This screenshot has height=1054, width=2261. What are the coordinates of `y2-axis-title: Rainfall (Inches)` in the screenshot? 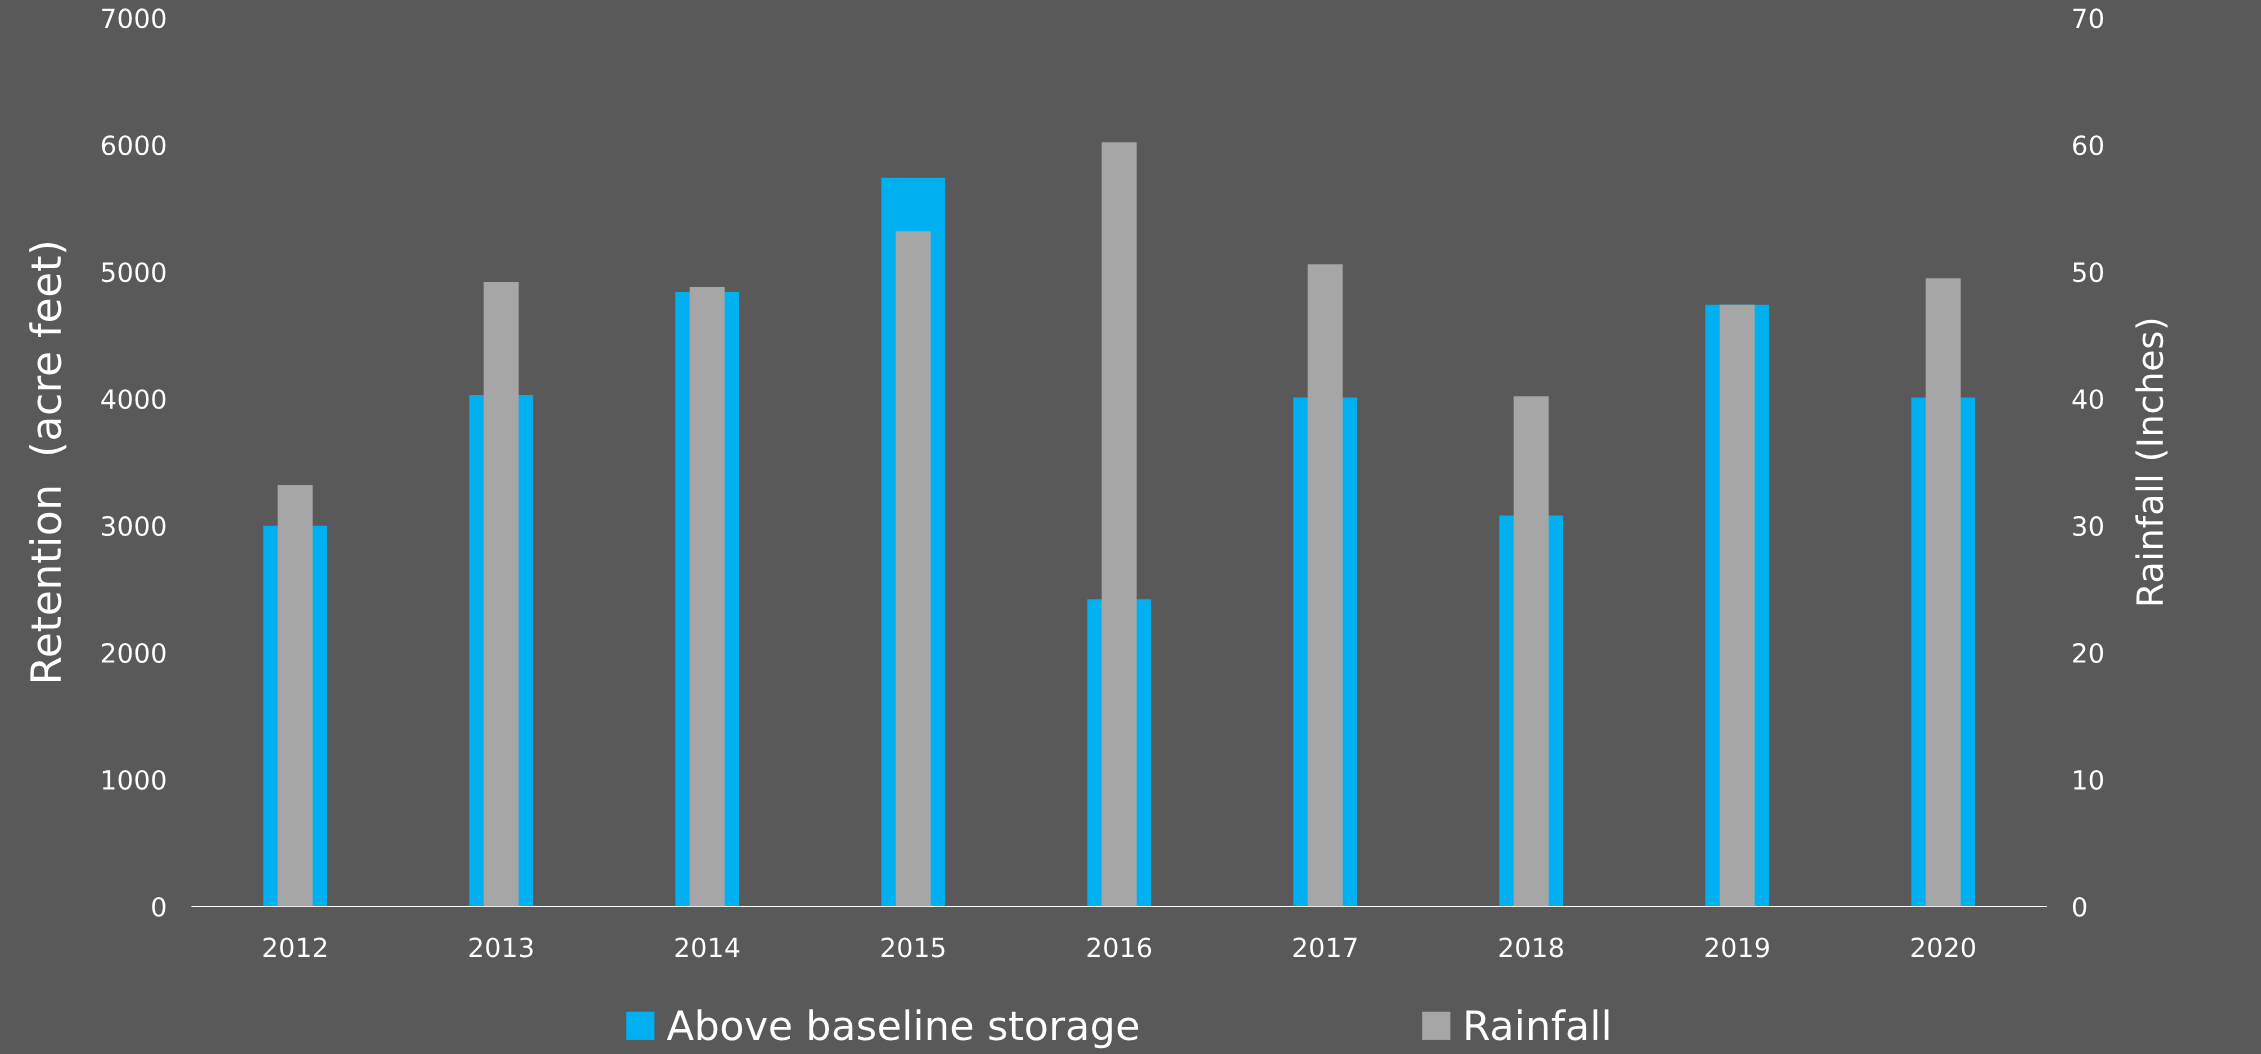 It's located at (2151, 462).